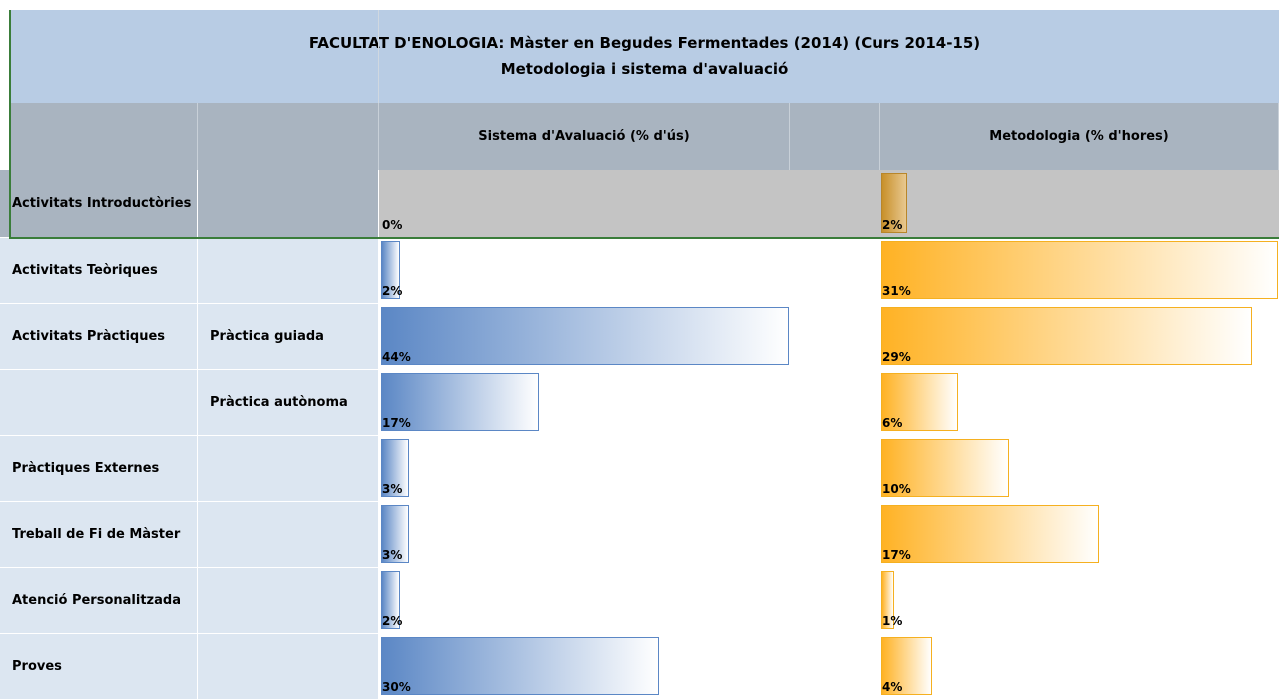 Image resolution: width=1279 pixels, height=700 pixels. I want to click on activity-cell: Proves, so click(99, 667).